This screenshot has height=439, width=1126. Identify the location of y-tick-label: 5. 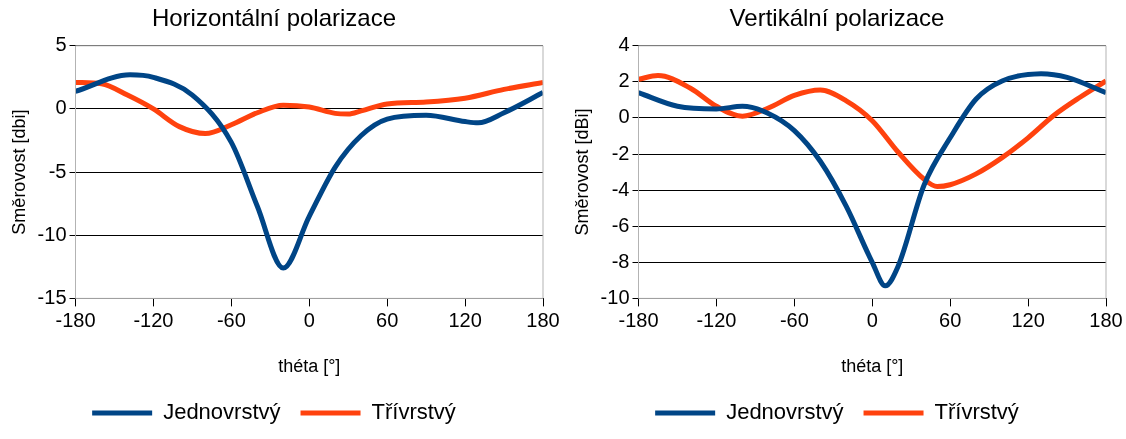
(61, 44).